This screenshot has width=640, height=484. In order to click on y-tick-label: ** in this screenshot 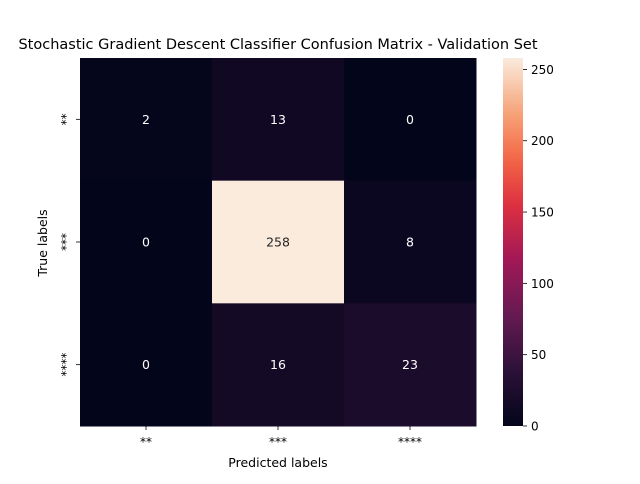, I will do `click(66, 119)`.